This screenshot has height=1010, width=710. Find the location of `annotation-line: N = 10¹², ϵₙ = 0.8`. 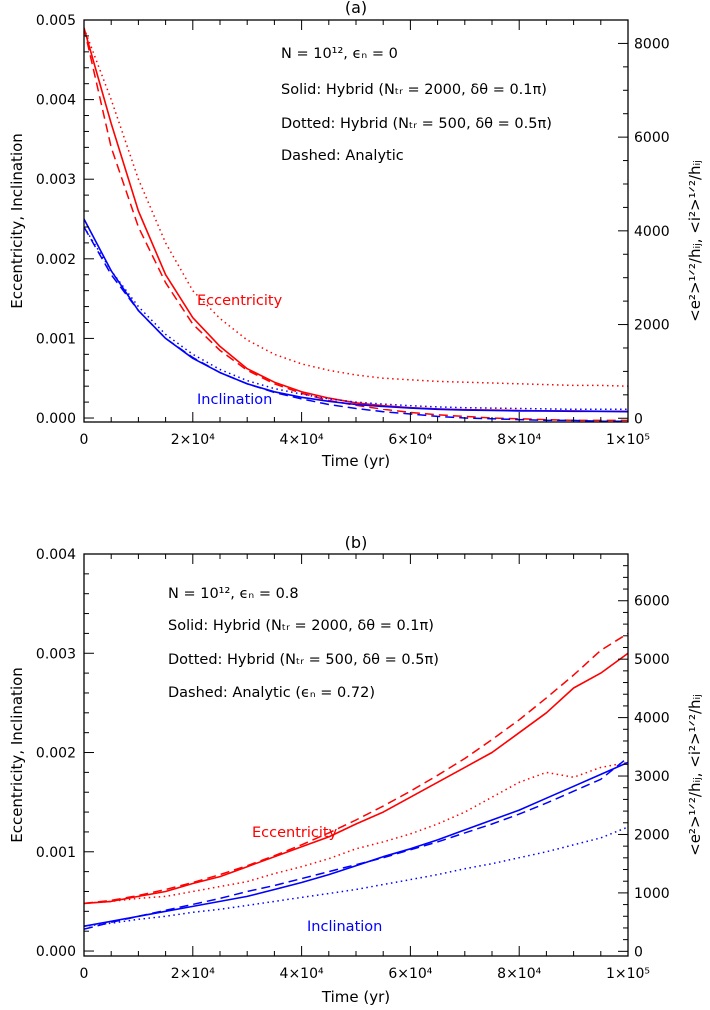

annotation-line: N = 10¹², ϵₙ = 0.8 is located at coordinates (233, 594).